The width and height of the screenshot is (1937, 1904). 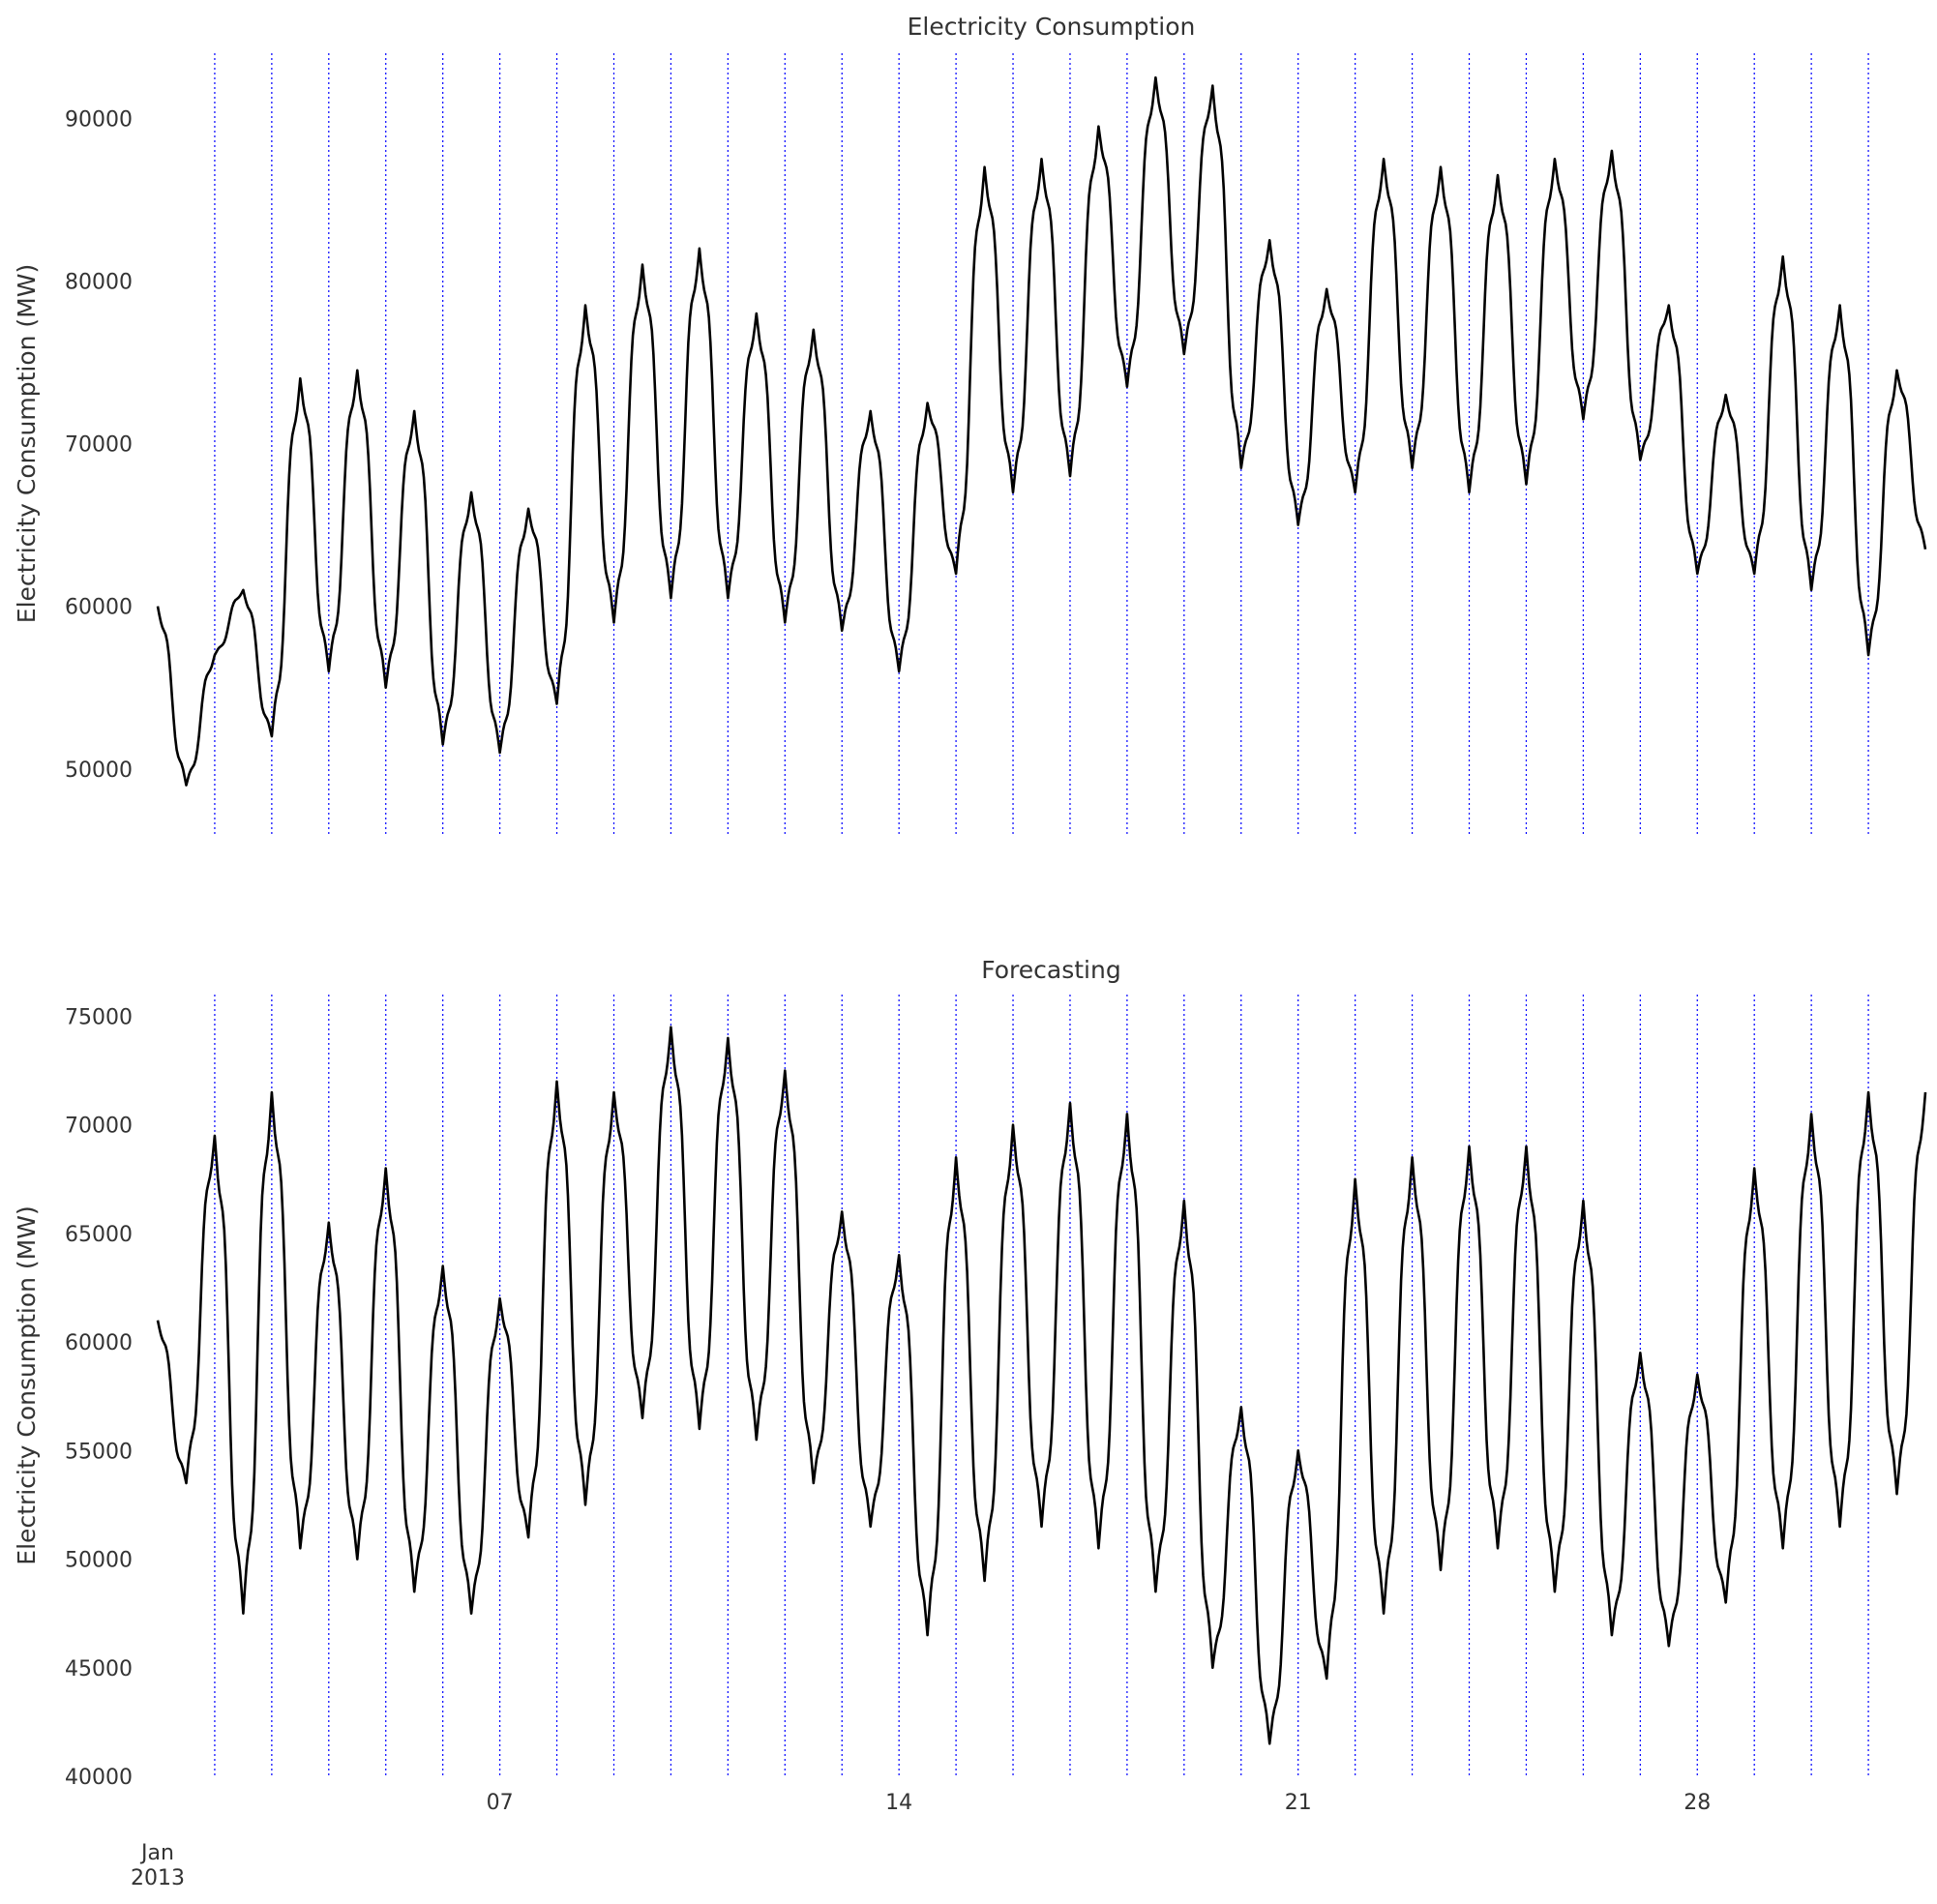 I want to click on chart-title: Electricity Consumption, so click(x=1052, y=27).